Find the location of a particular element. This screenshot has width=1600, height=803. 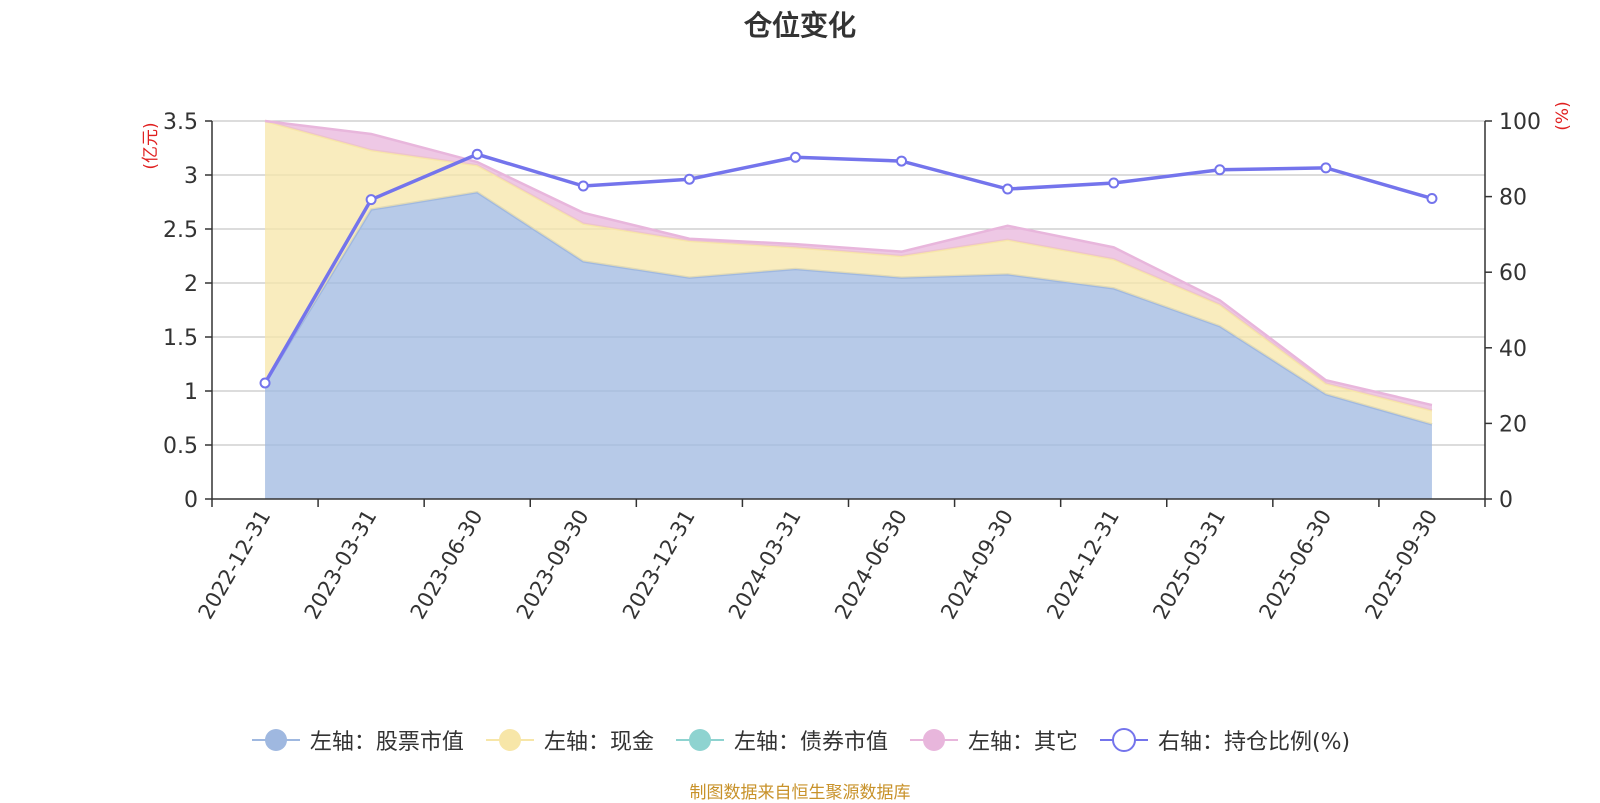

legend-other-marker-icon is located at coordinates (933, 740).